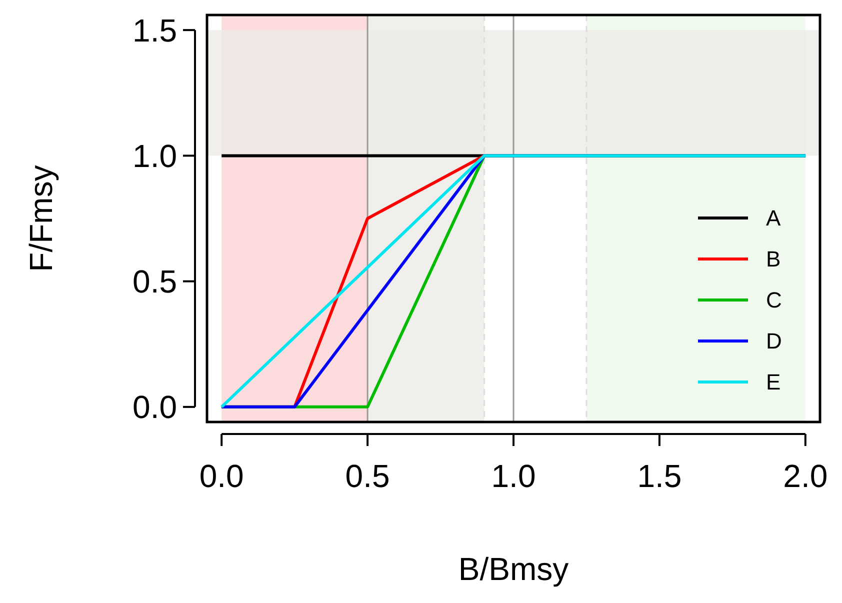 Image resolution: width=842 pixels, height=603 pixels. I want to click on x-axis-title: B/Bmsy, so click(513, 569).